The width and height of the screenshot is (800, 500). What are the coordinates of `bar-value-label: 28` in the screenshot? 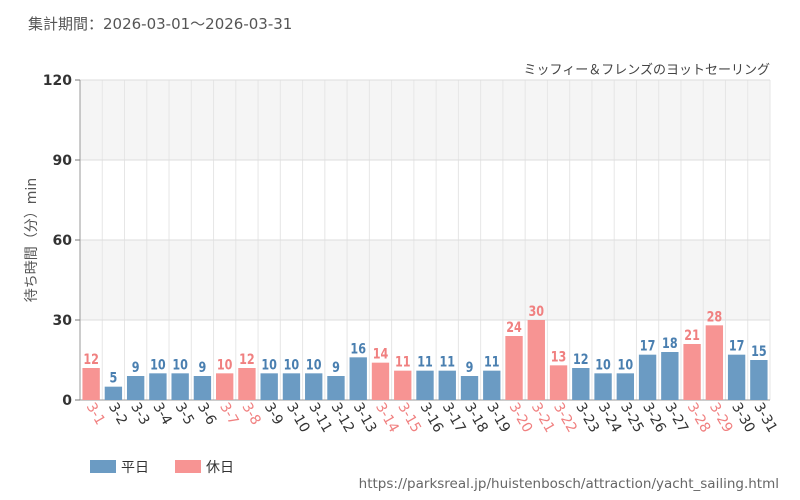 It's located at (715, 316).